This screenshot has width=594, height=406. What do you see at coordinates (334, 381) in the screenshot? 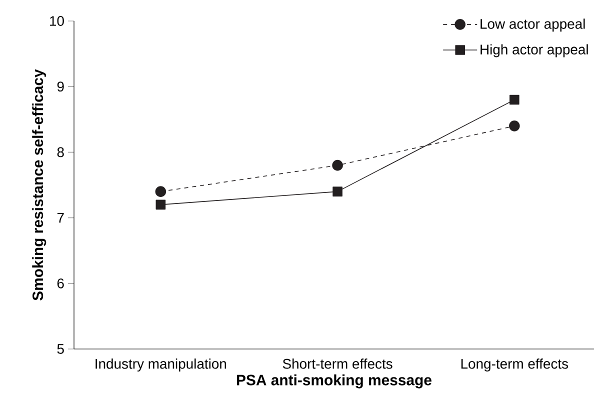
I see `x-axis-title: PSA anti-smoking message` at bounding box center [334, 381].